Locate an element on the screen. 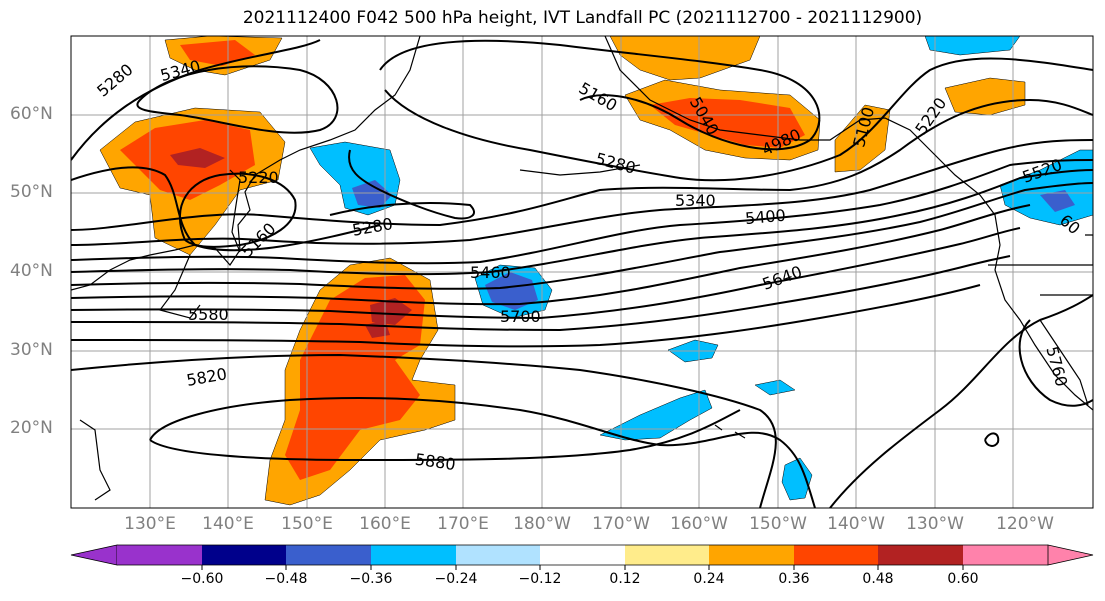 The height and width of the screenshot is (601, 1105). lat-label: 60°N is located at coordinates (31, 114).